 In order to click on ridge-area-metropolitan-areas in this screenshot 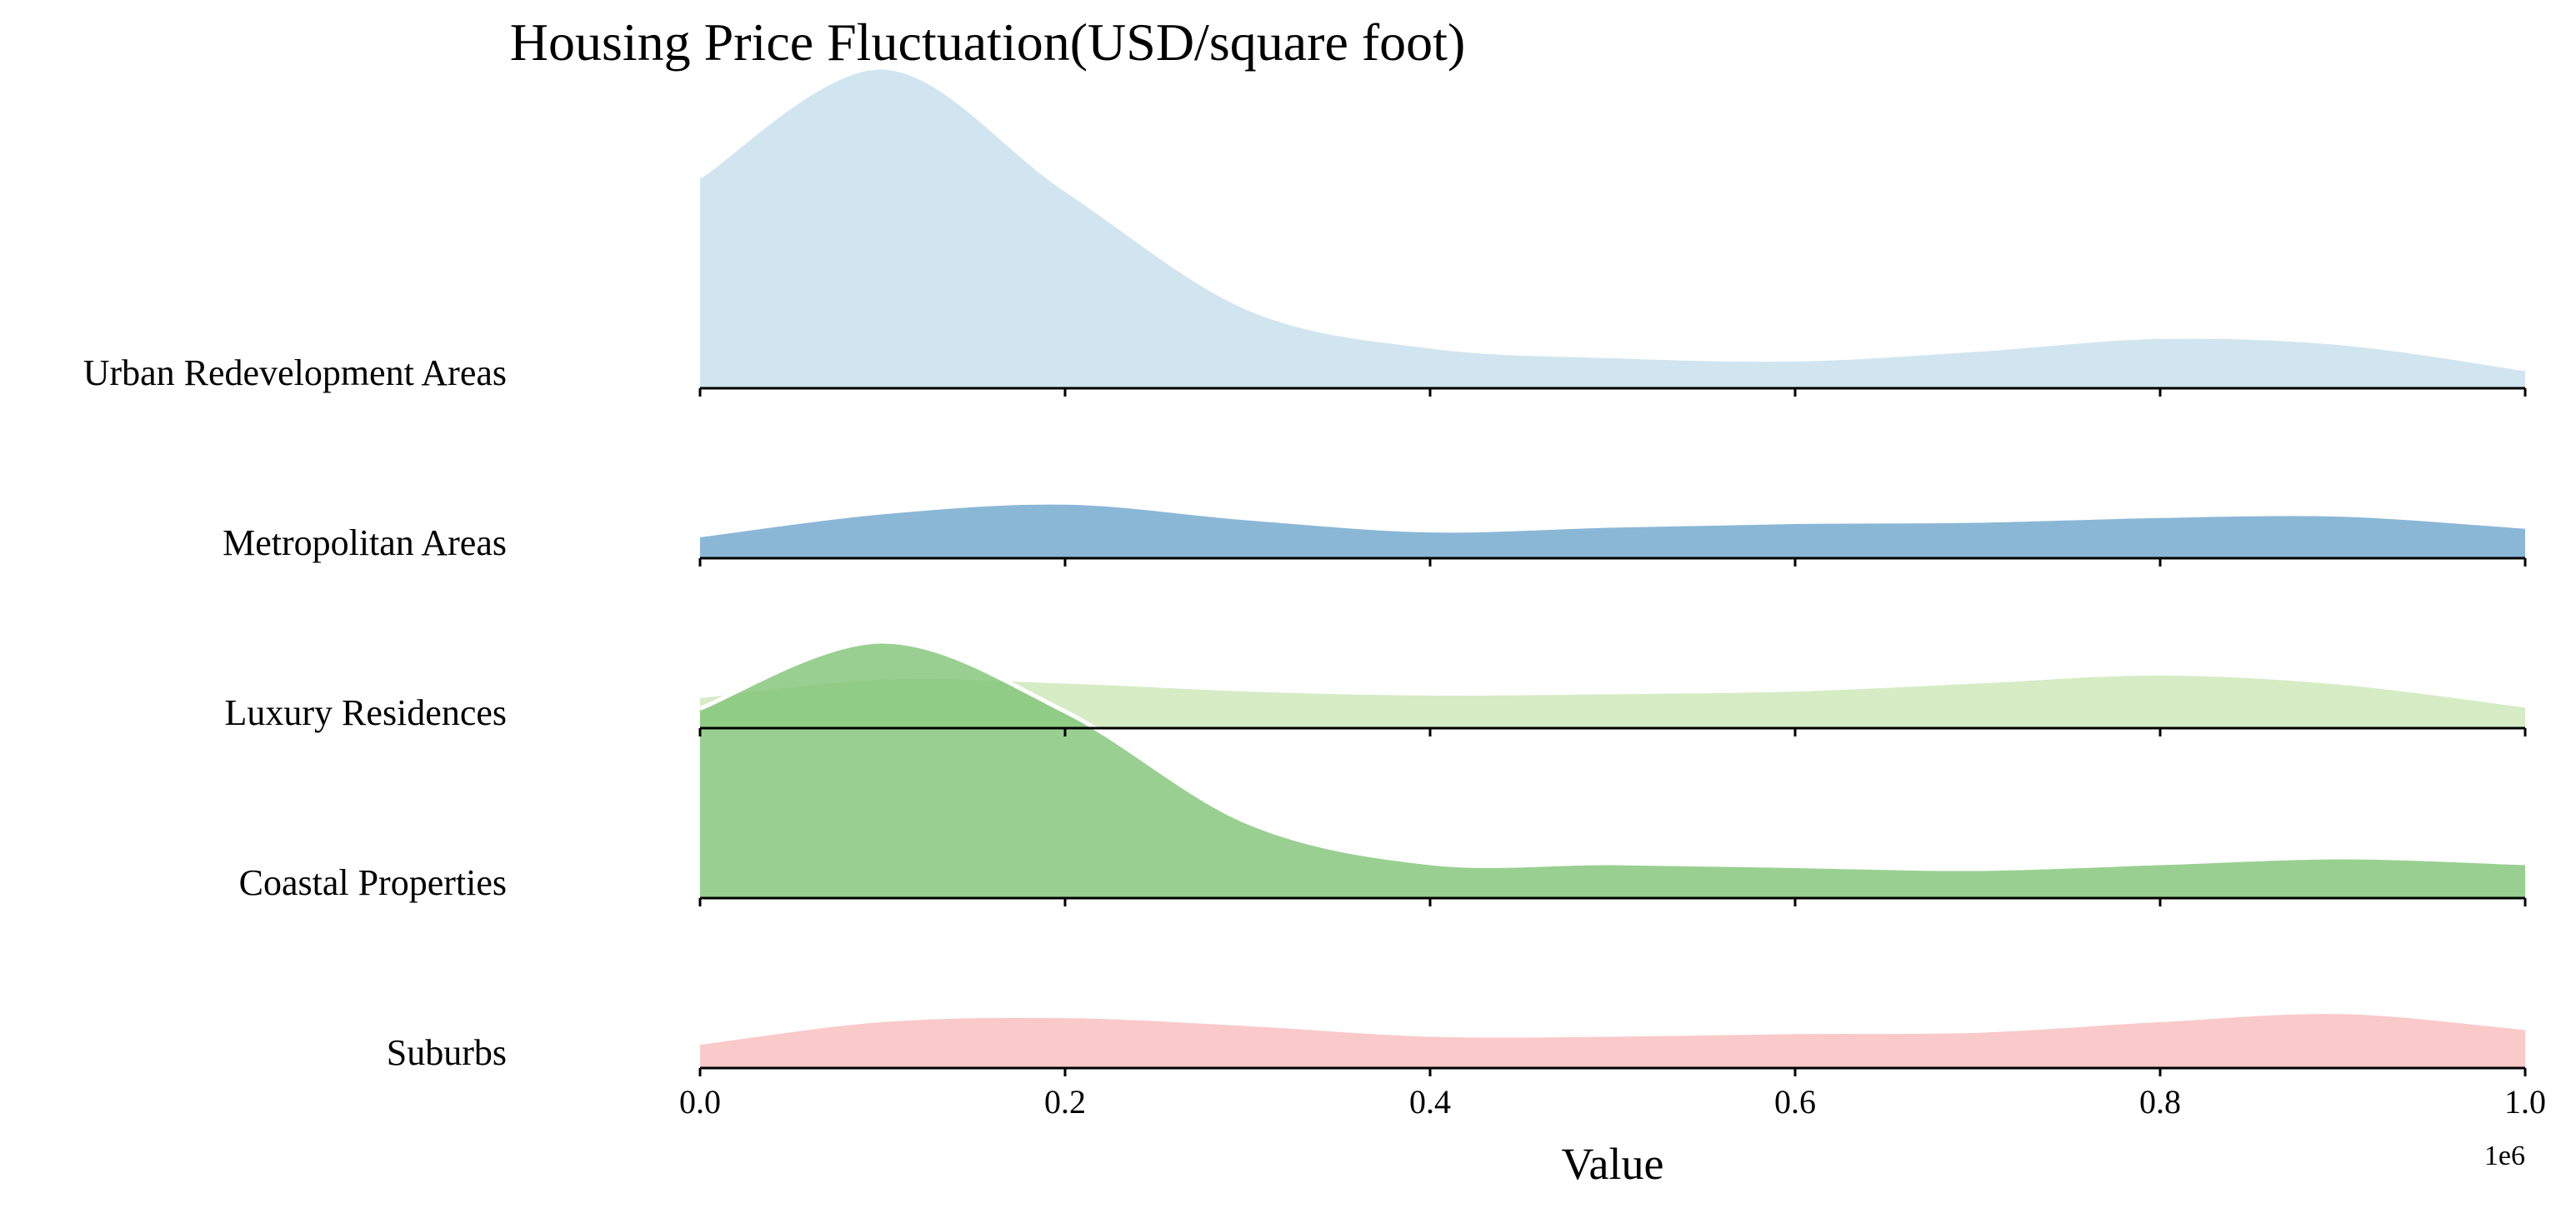, I will do `click(1613, 530)`.